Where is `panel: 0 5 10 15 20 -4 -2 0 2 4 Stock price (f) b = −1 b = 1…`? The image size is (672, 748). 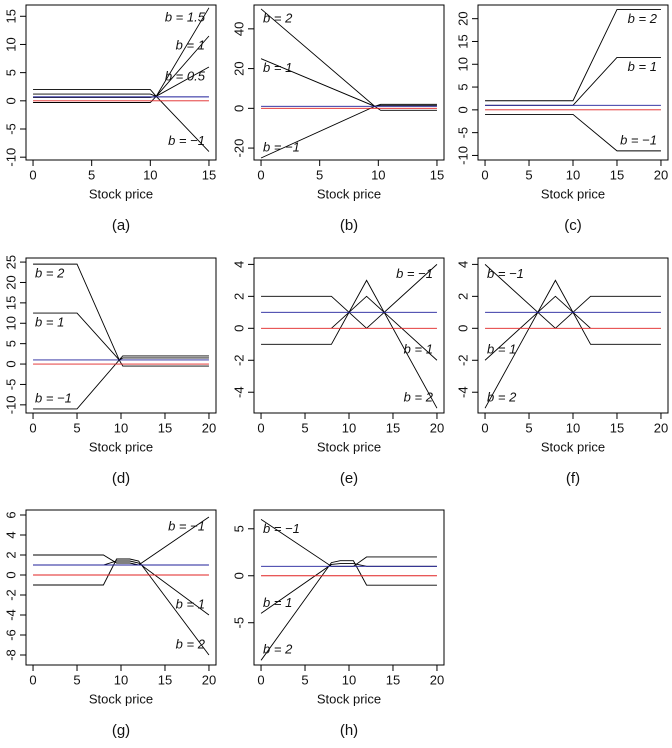
panel: 0 5 10 15 20 -4 -2 0 2 4 Stock price (f) b = −1 b = 1… is located at coordinates (562, 372).